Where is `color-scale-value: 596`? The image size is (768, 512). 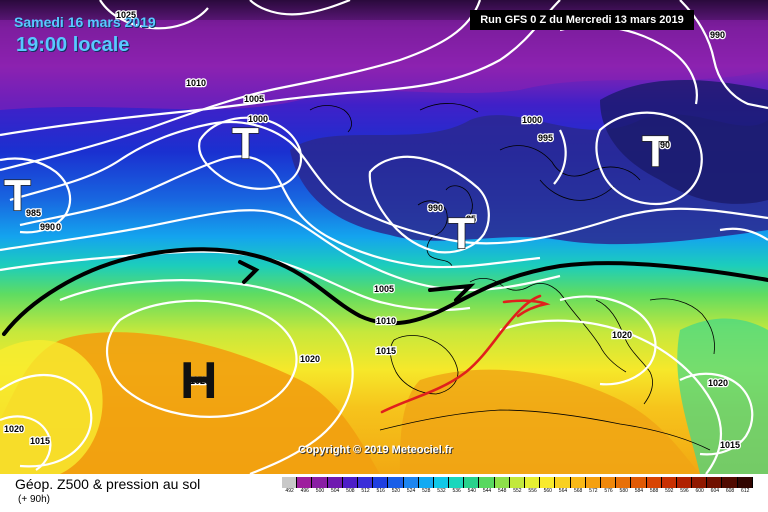
color-scale-value: 596 is located at coordinates (684, 491).